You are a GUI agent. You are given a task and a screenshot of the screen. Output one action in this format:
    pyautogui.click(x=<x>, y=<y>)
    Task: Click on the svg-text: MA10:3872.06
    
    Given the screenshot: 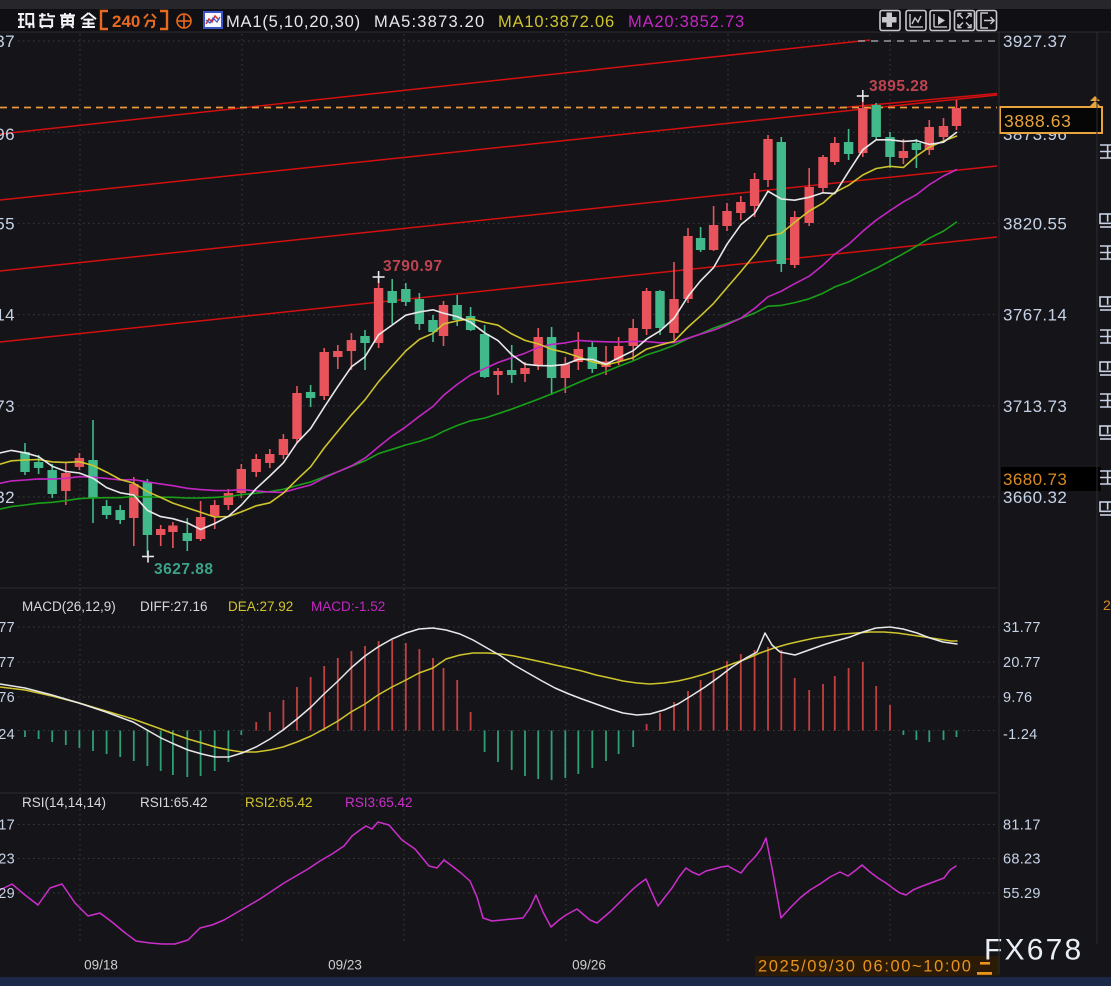 What is the action you would take?
    pyautogui.click(x=556, y=22)
    